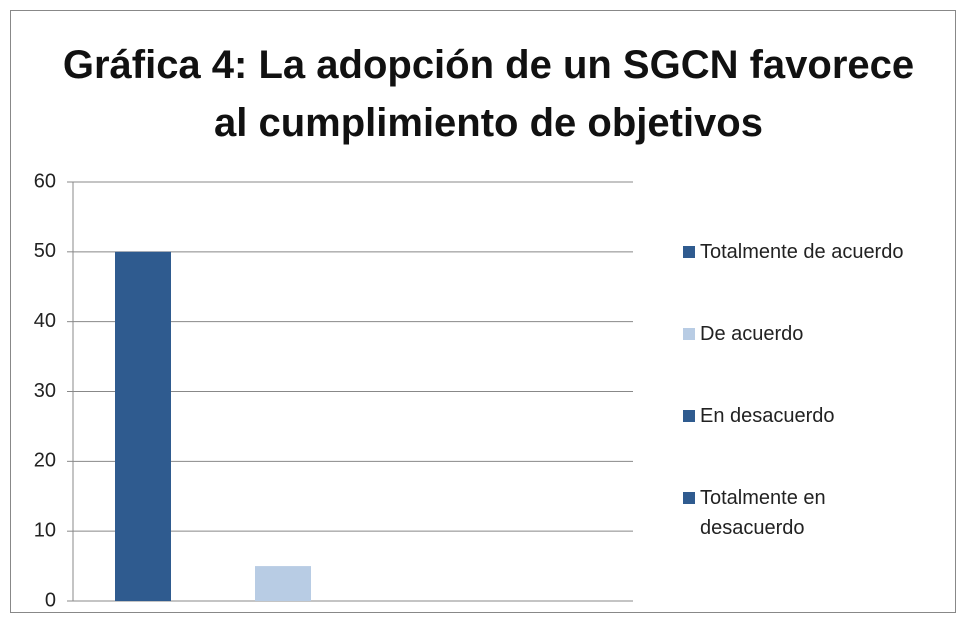 The height and width of the screenshot is (624, 967). I want to click on legend-label: De acuerdo, so click(752, 334).